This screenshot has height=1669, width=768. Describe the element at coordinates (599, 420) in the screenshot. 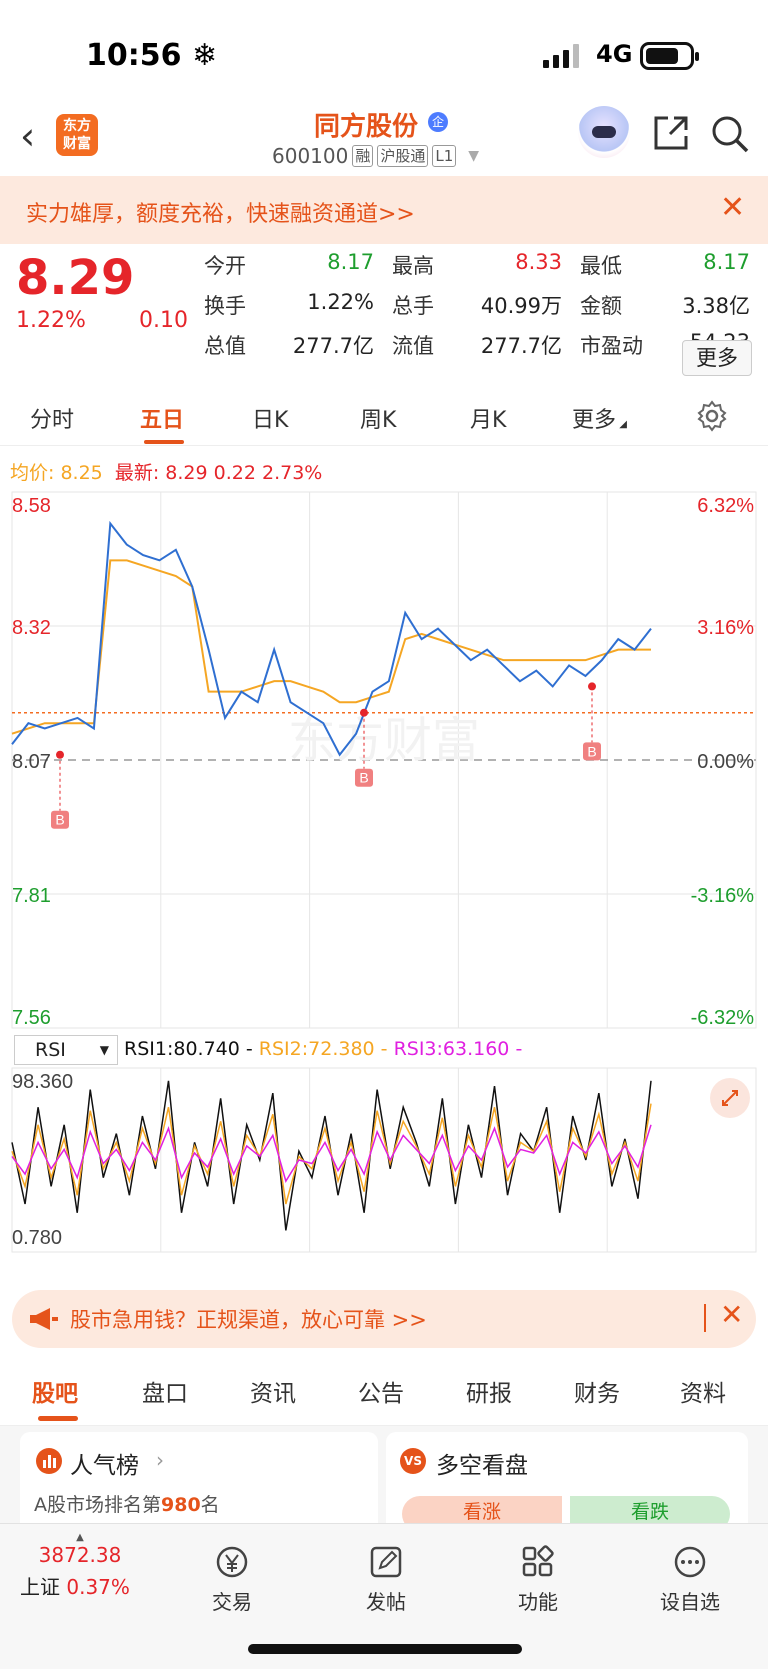

I see `tab-more: 更多 ◢` at that location.